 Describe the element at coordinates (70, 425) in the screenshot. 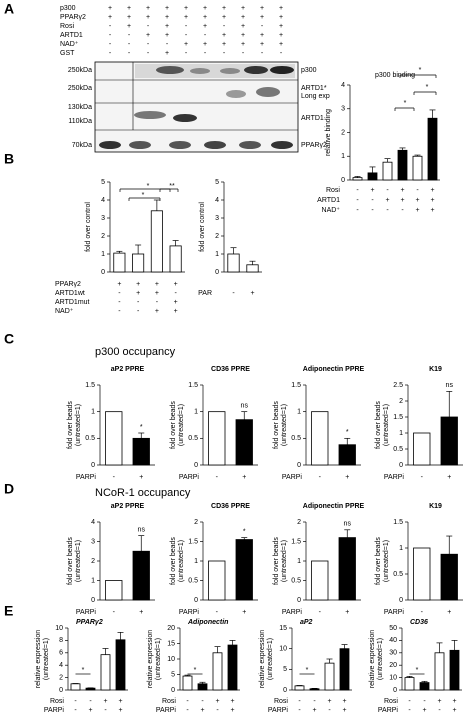

I see `y-axis-label: fold over beads` at that location.